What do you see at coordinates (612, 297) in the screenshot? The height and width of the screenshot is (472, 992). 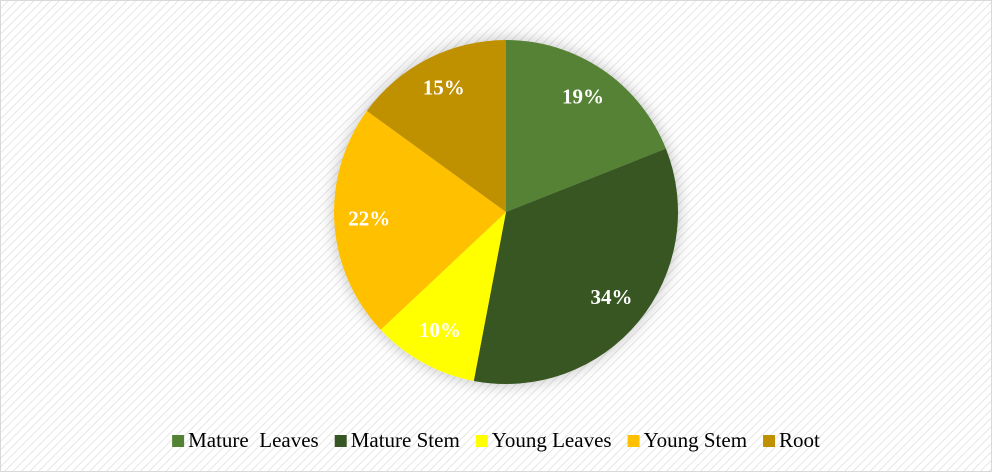 I see `data-label: 34%` at bounding box center [612, 297].